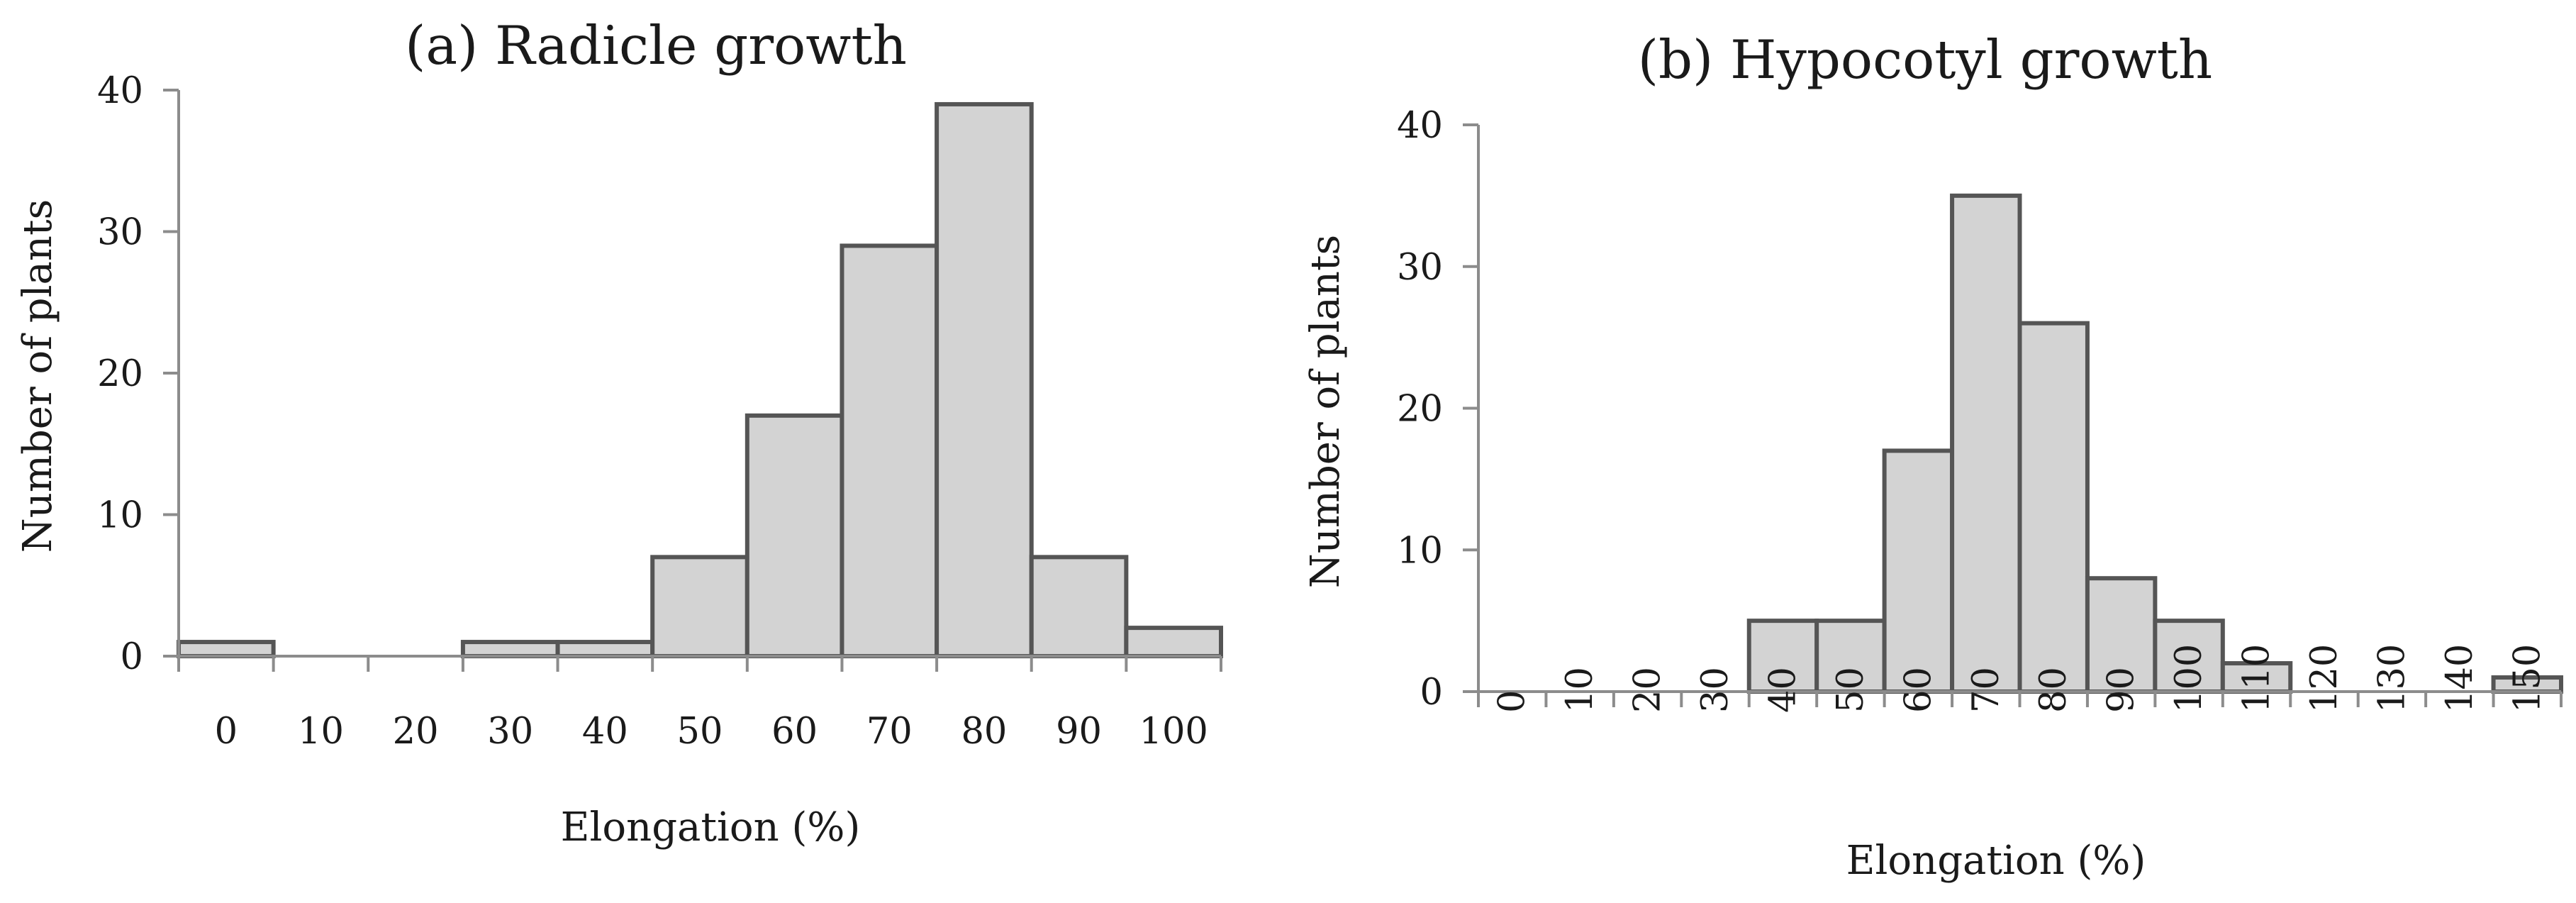 The height and width of the screenshot is (903, 2576). What do you see at coordinates (1986, 690) in the screenshot?
I see `chart-b-x-tick-label: 70` at bounding box center [1986, 690].